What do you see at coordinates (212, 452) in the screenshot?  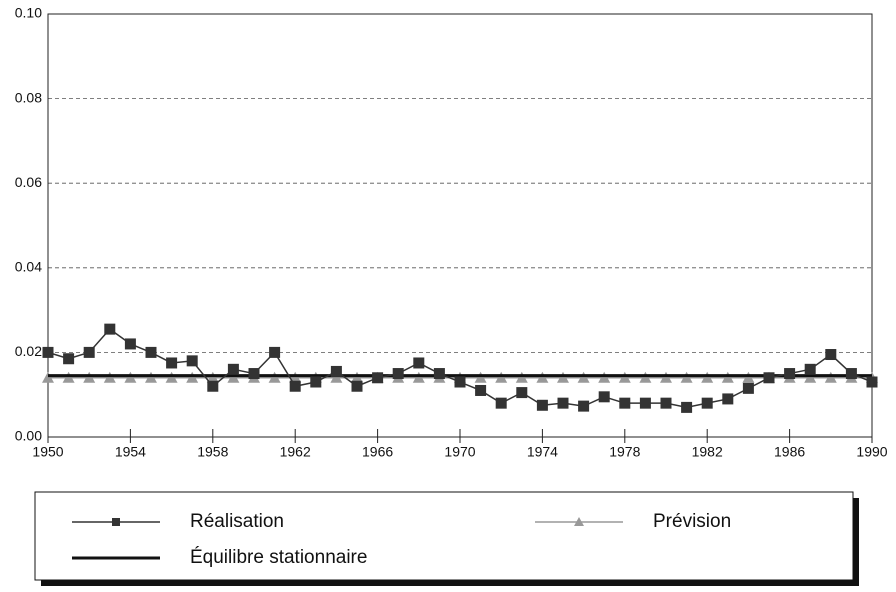 I see `x-tick-label: 1958` at bounding box center [212, 452].